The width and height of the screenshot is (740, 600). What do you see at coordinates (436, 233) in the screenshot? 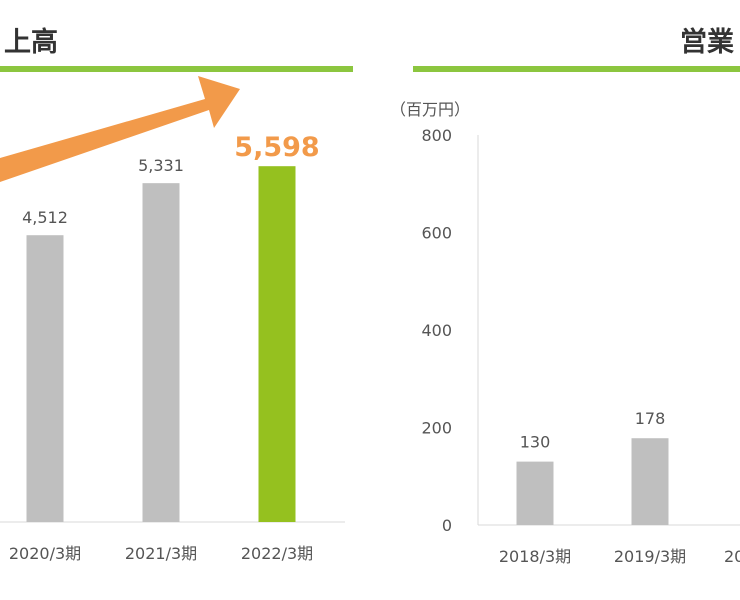
I see `y-tick-label: 600` at bounding box center [436, 233].